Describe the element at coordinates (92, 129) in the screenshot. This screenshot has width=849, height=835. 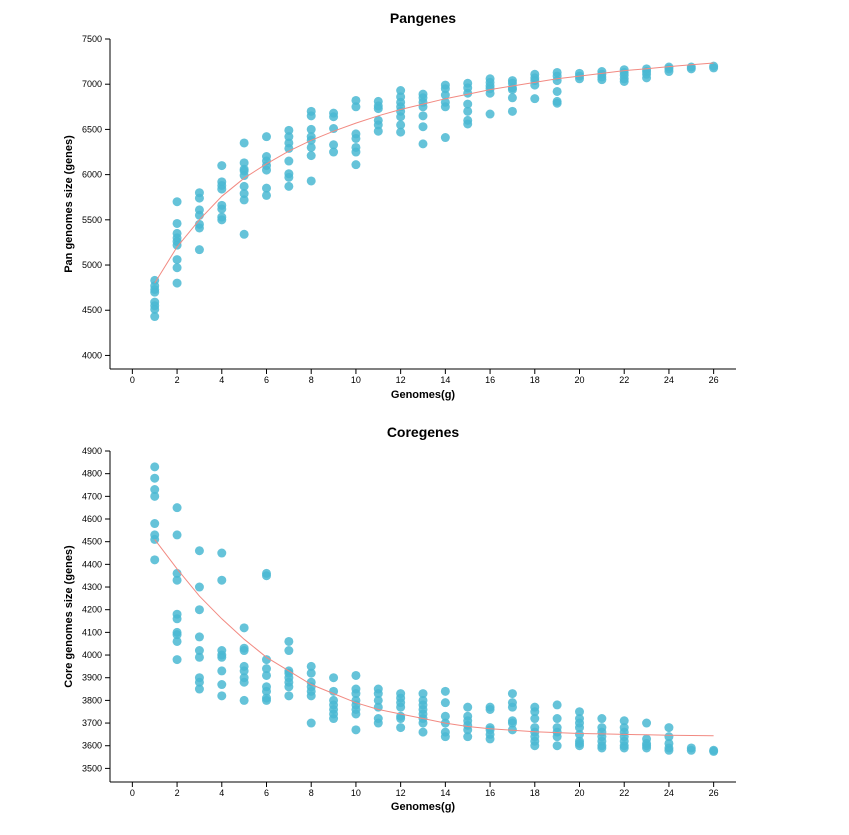
I see `y-tick-label: 6500` at that location.